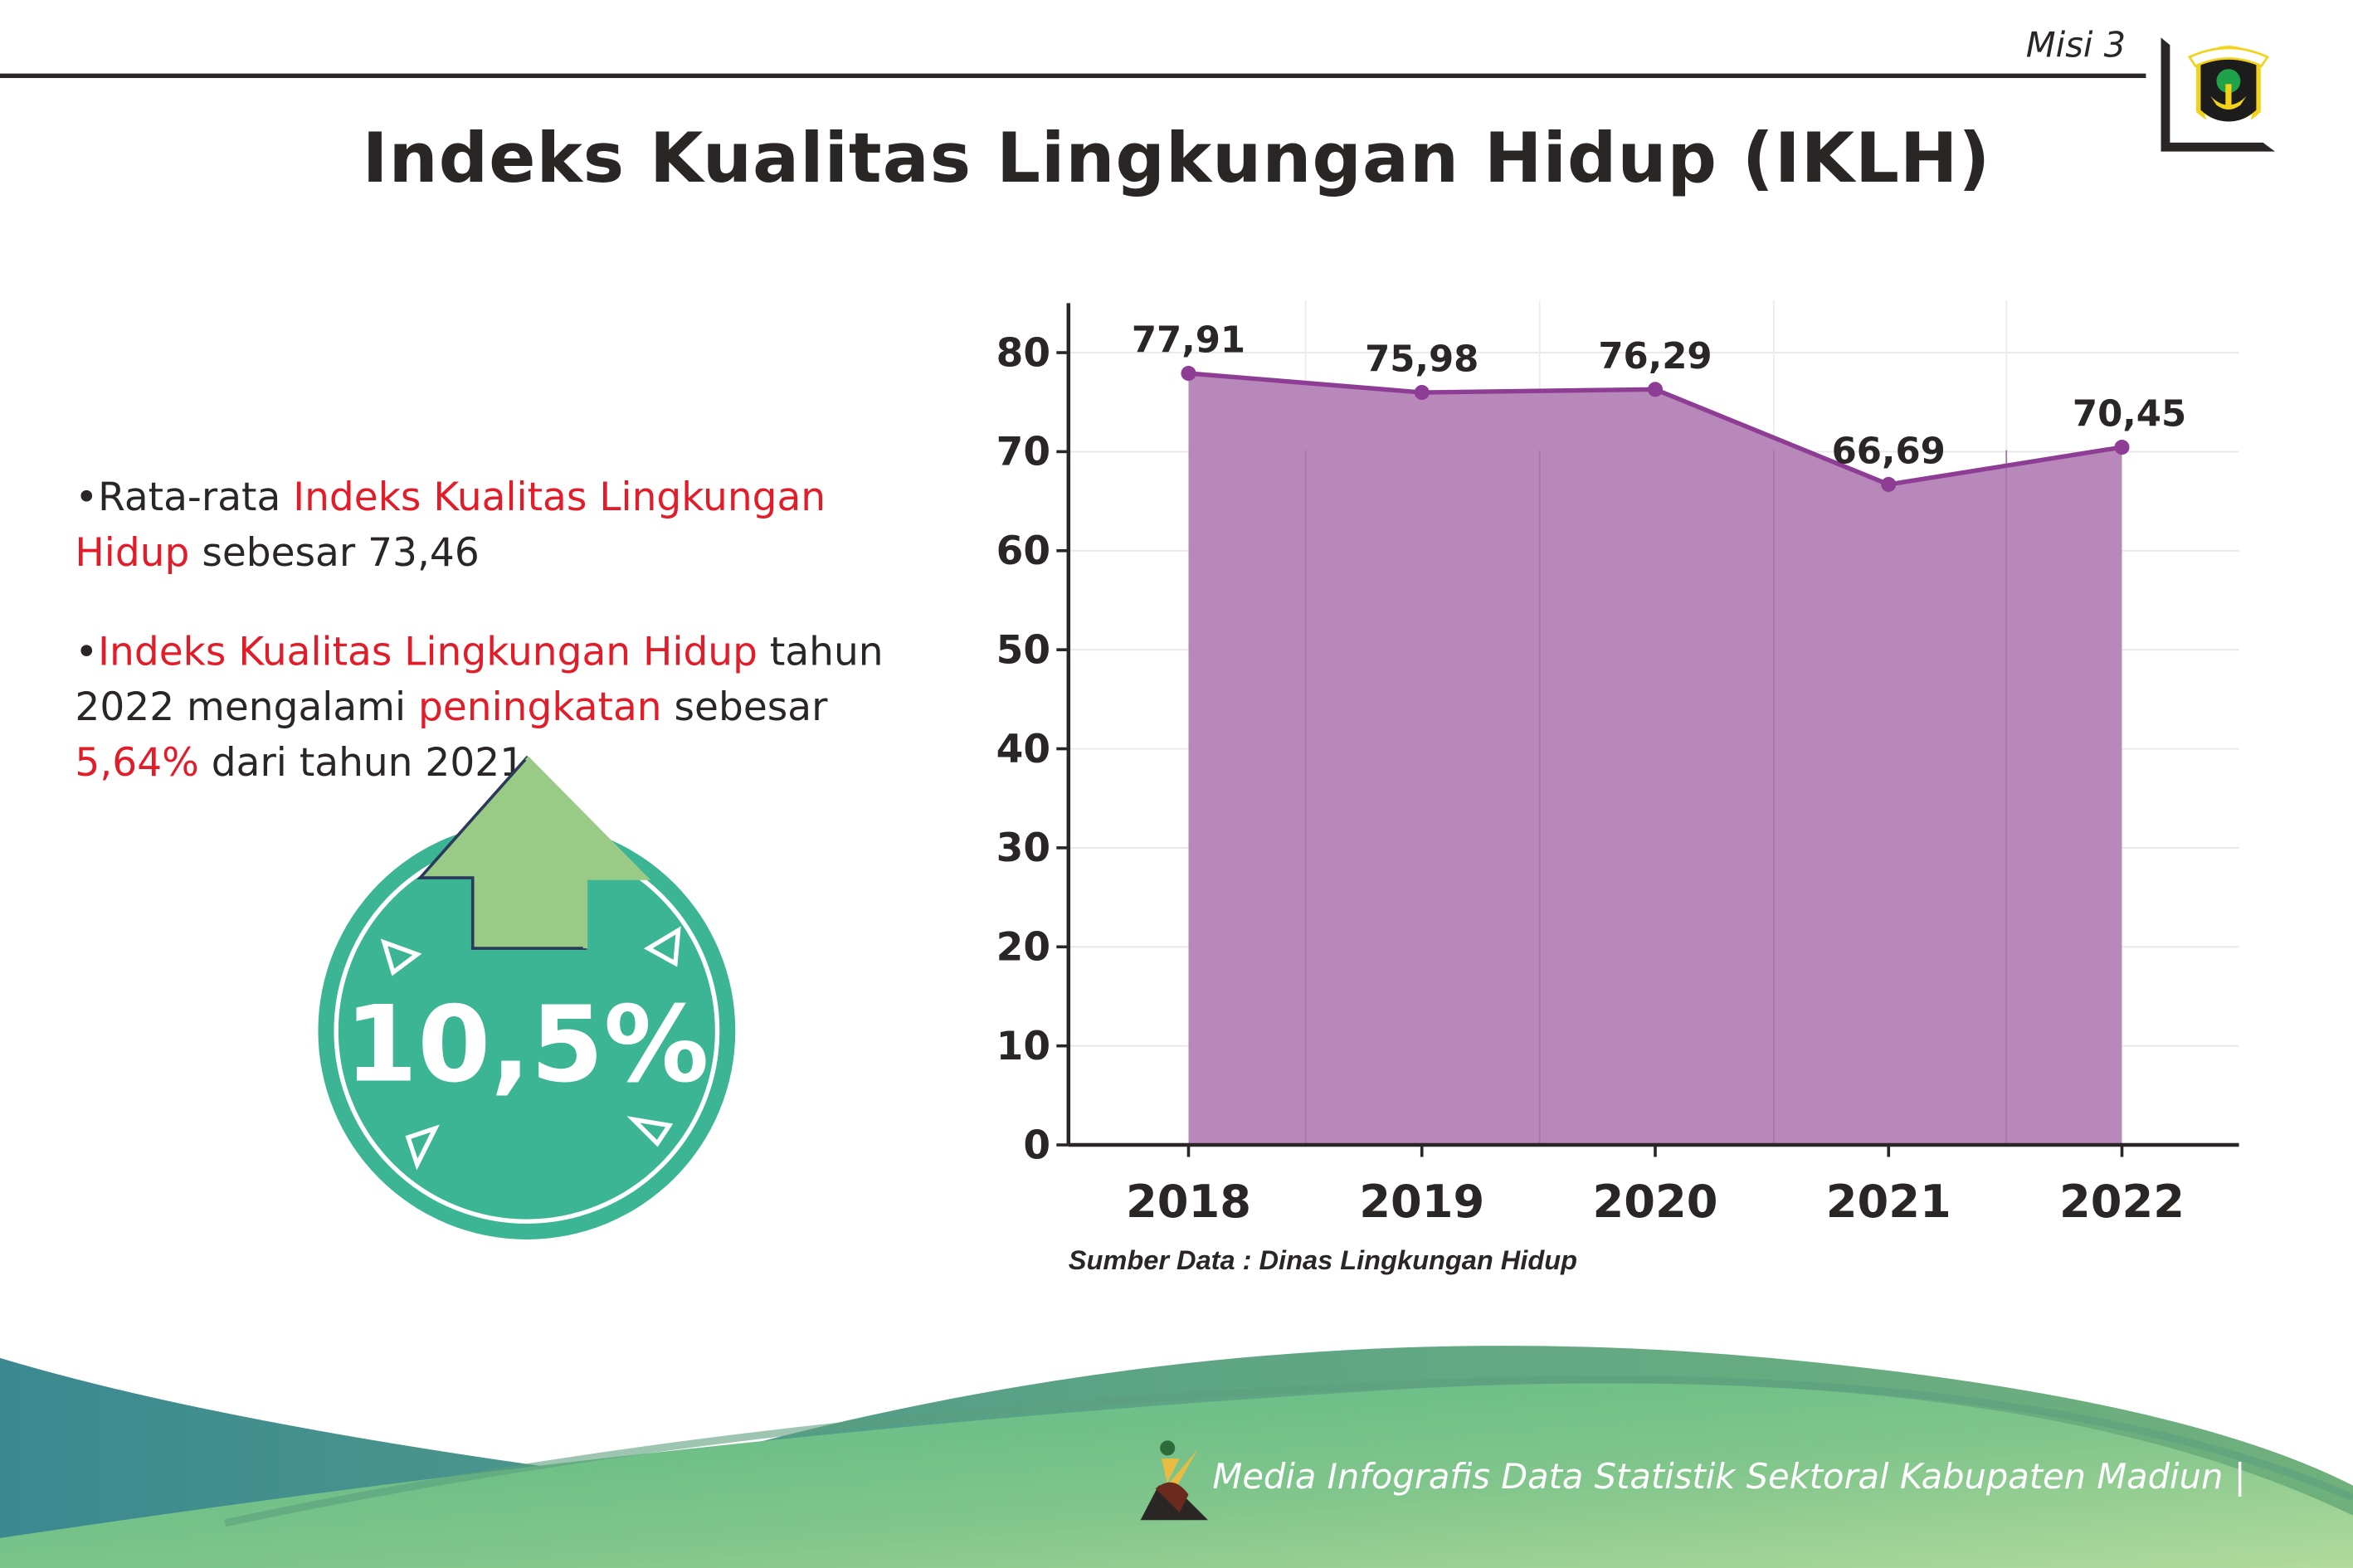 This screenshot has height=1568, width=2353. Describe the element at coordinates (1323, 1260) in the screenshot. I see `data-source: Sumber Data : Dinas Lingkungan Hidup` at that location.